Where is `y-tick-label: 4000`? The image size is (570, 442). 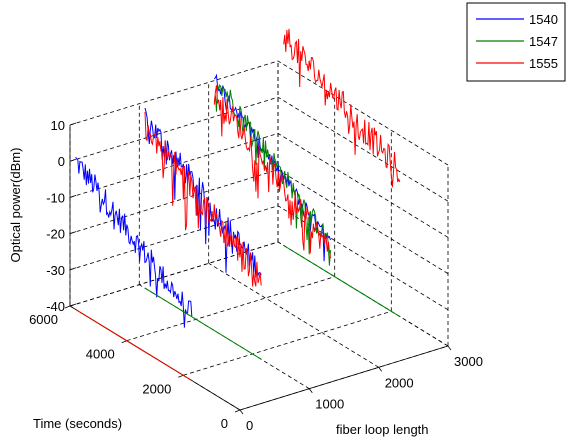 y-tick-label: 4000 is located at coordinates (100, 354).